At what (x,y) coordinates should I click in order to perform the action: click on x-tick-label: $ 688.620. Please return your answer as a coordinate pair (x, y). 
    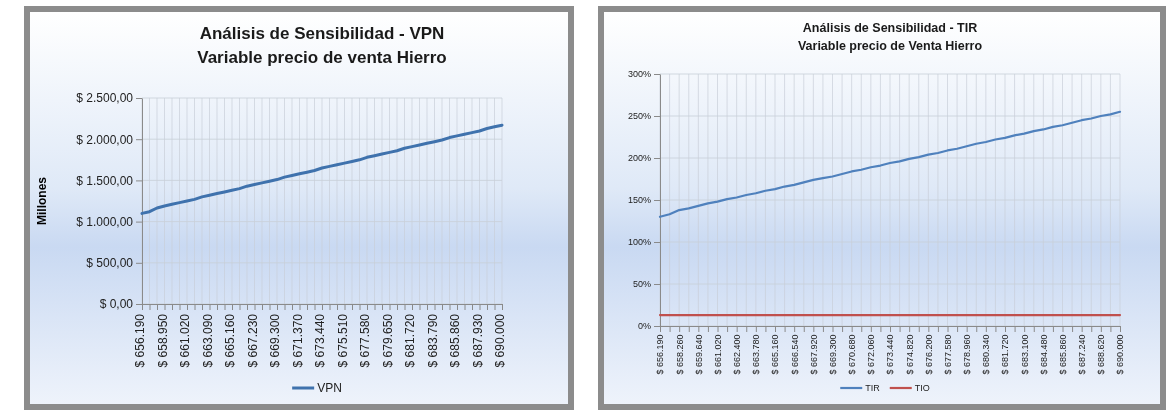
    Looking at the image, I should click on (1101, 354).